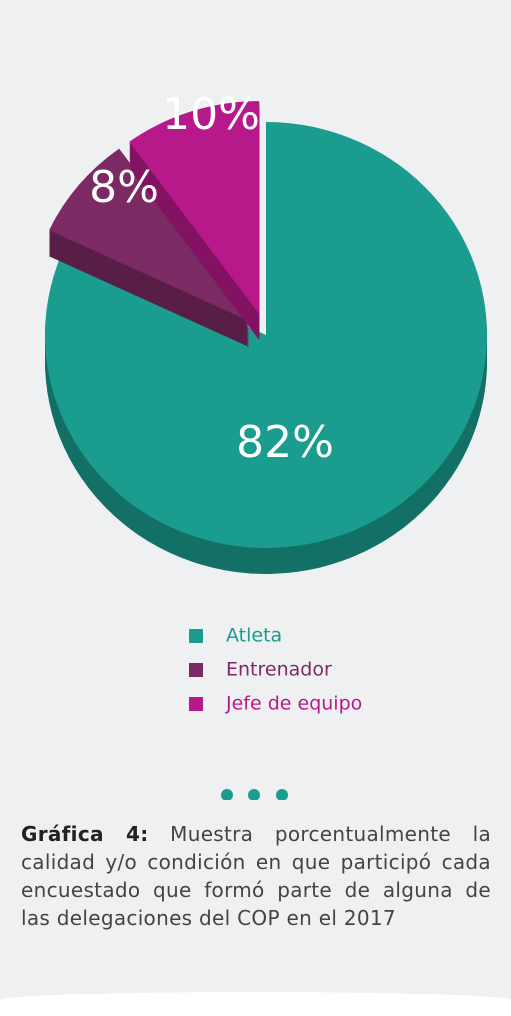 The height and width of the screenshot is (1016, 511). What do you see at coordinates (285, 442) in the screenshot?
I see `slice-label: 82%` at bounding box center [285, 442].